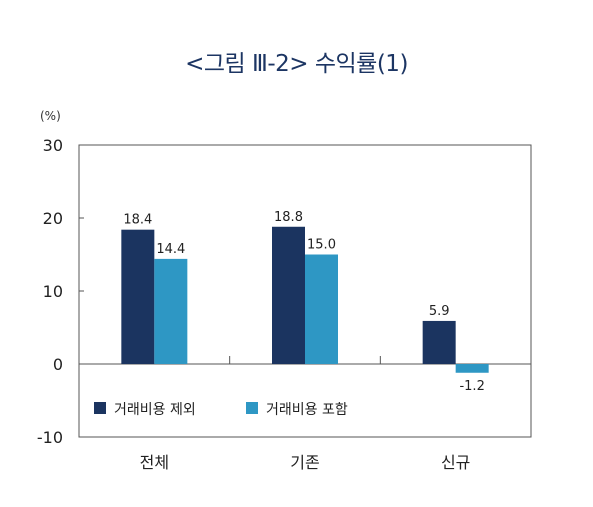  What do you see at coordinates (471, 386) in the screenshot?
I see `data-label: -1.2` at bounding box center [471, 386].